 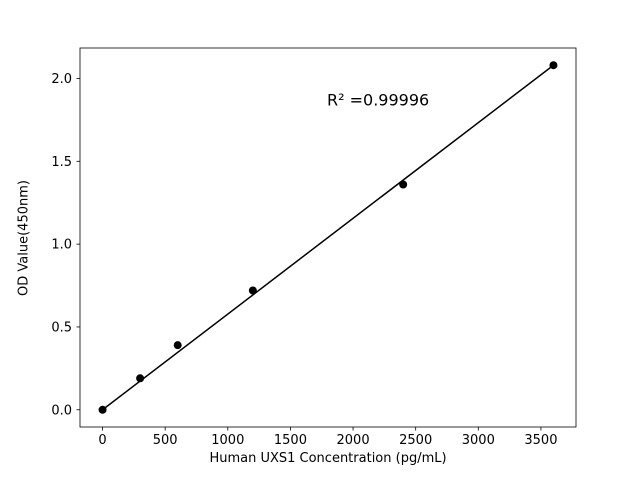 I want to click on x-tick-label: 2000, so click(x=353, y=440).